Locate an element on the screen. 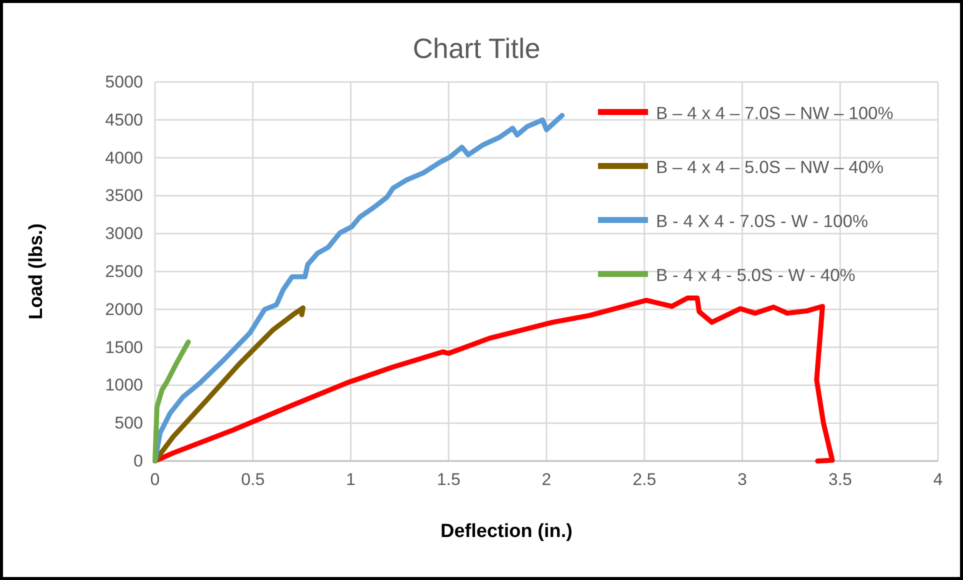 The width and height of the screenshot is (963, 580). y-tick-label: 5000 is located at coordinates (124, 82).